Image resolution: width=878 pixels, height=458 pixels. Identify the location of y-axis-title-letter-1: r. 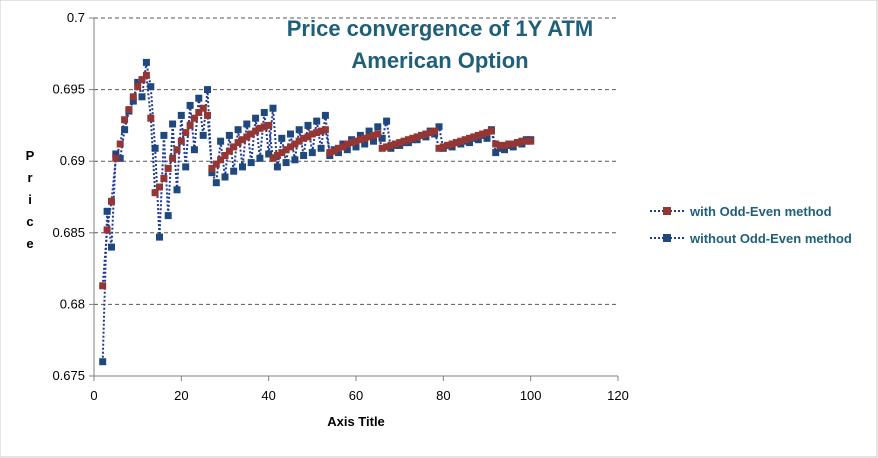
(29, 177).